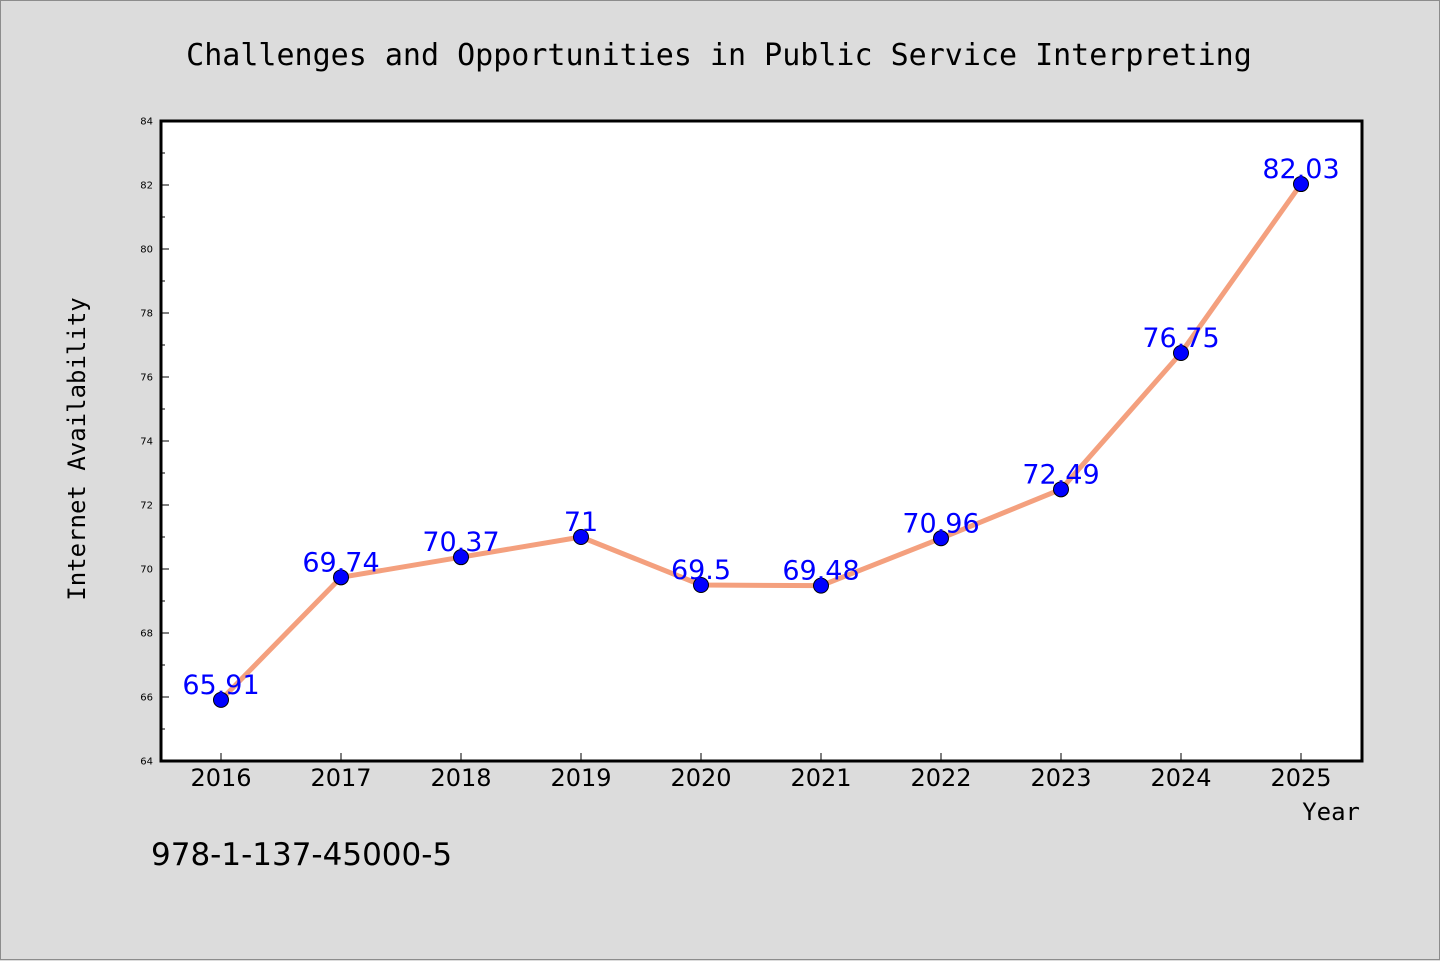 Image resolution: width=1440 pixels, height=961 pixels. I want to click on x-tick-label: 2025, so click(1300, 778).